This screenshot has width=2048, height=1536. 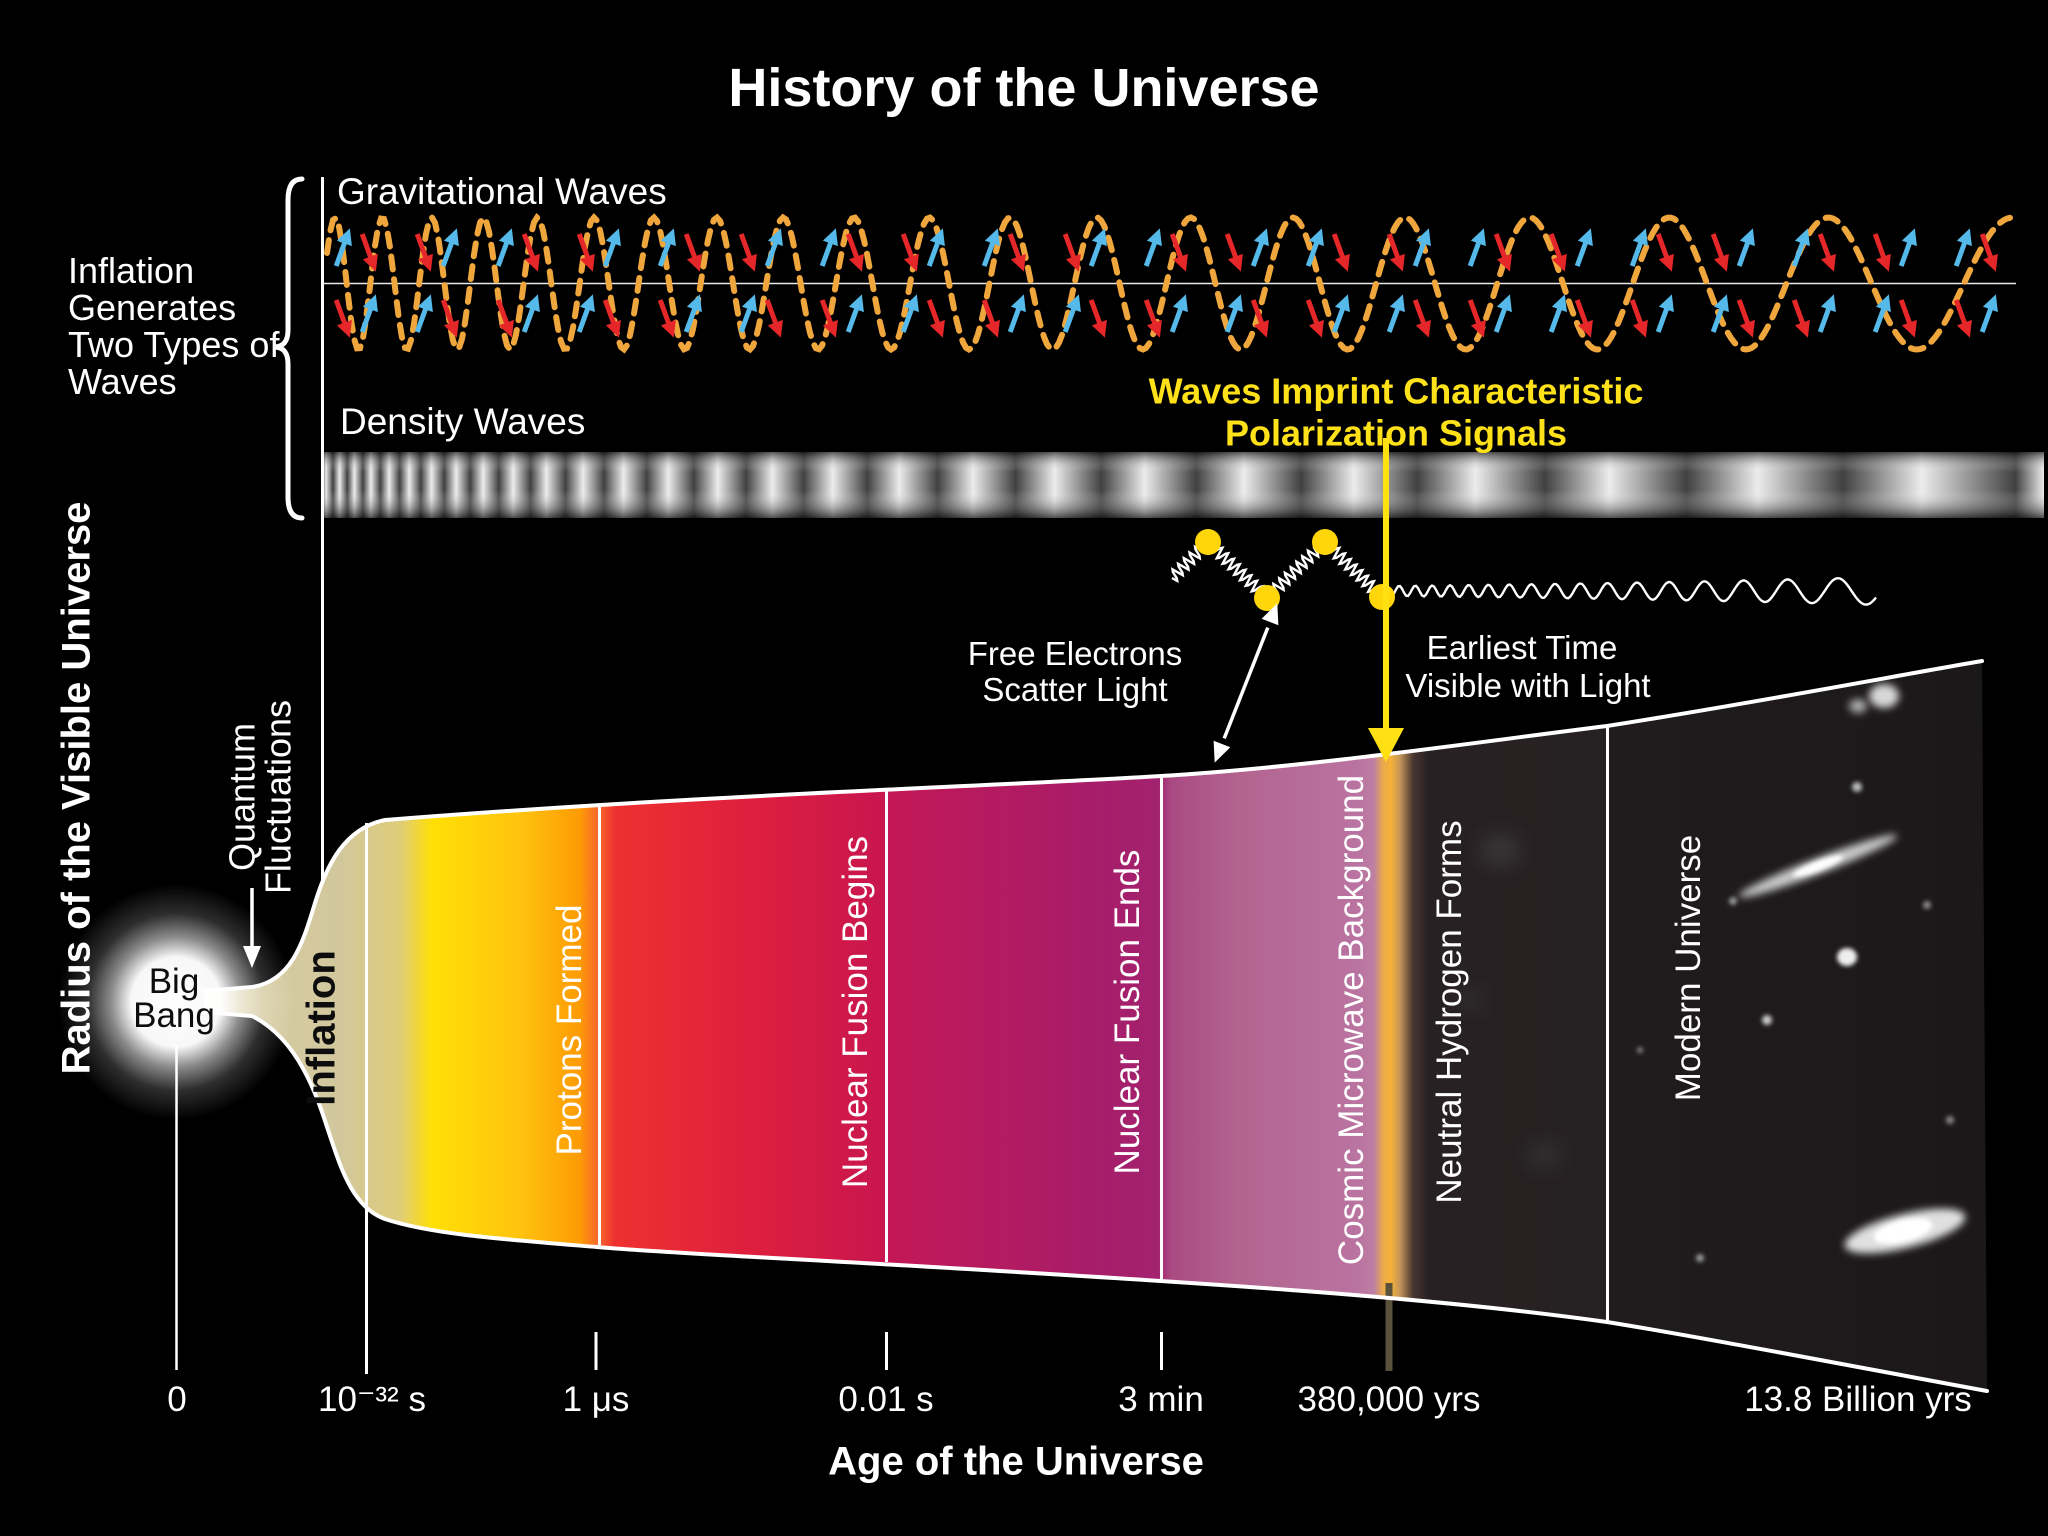 I want to click on axis-tick-label-4: 0.01 s, so click(x=886, y=1400).